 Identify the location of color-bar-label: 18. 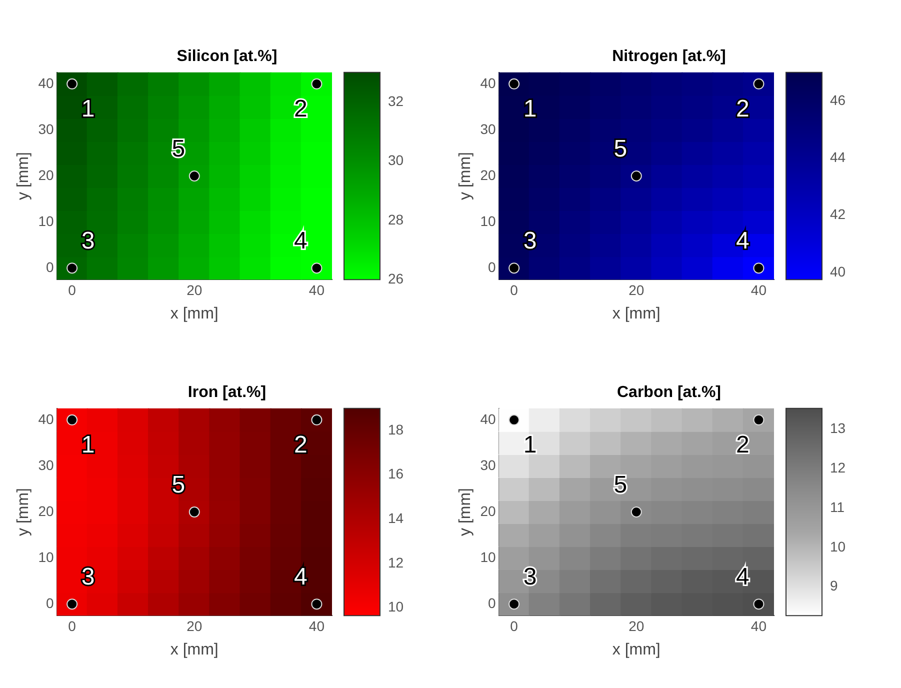
(396, 429).